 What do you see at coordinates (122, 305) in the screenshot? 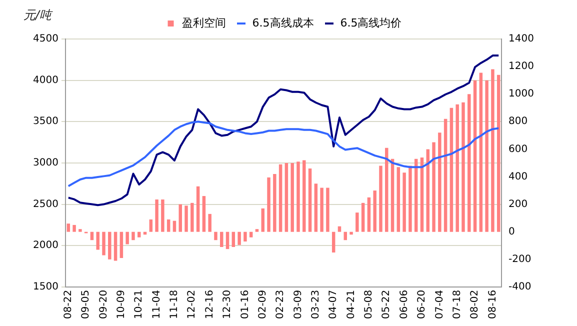
I see `x-tick-label: 10-09` at bounding box center [122, 305].